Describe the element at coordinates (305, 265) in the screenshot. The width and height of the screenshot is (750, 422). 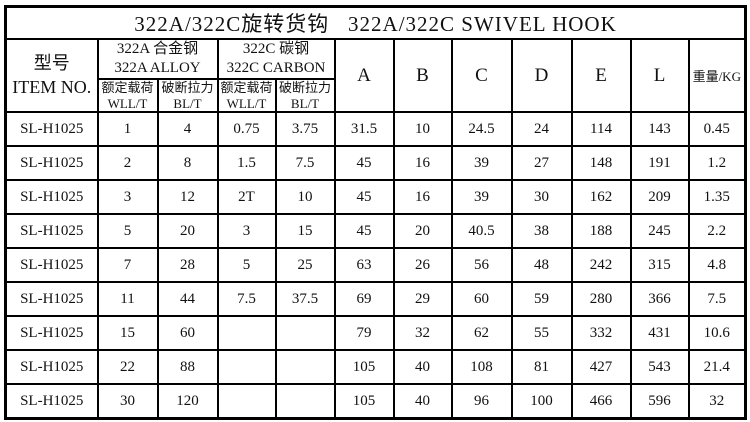
I see `cell-322c-bl: 25` at that location.